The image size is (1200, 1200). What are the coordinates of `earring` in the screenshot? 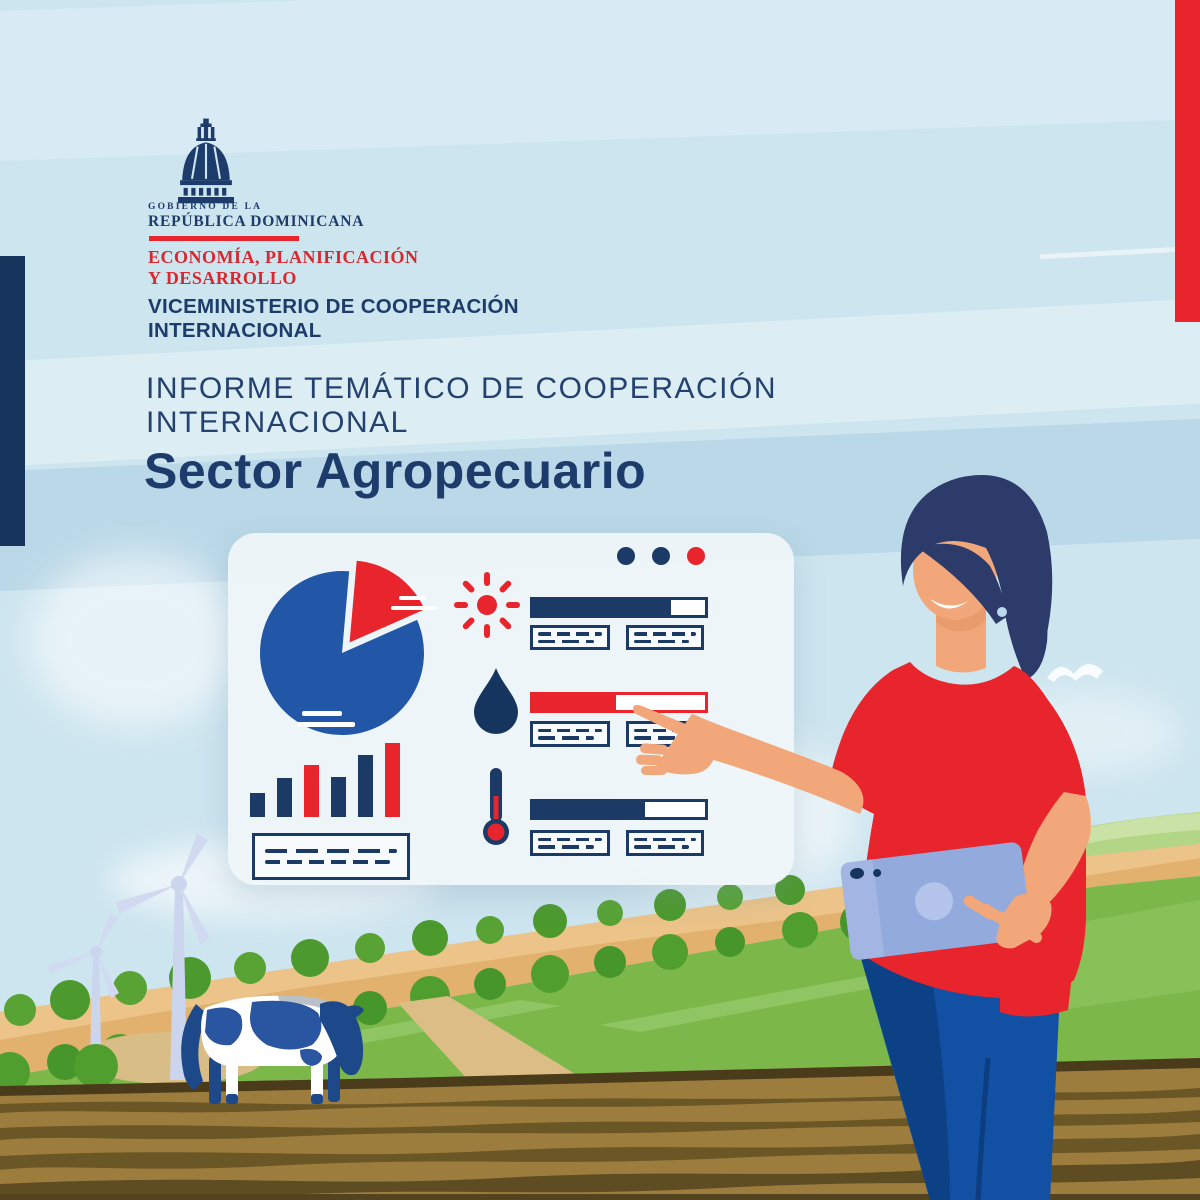 It's located at (1002, 612).